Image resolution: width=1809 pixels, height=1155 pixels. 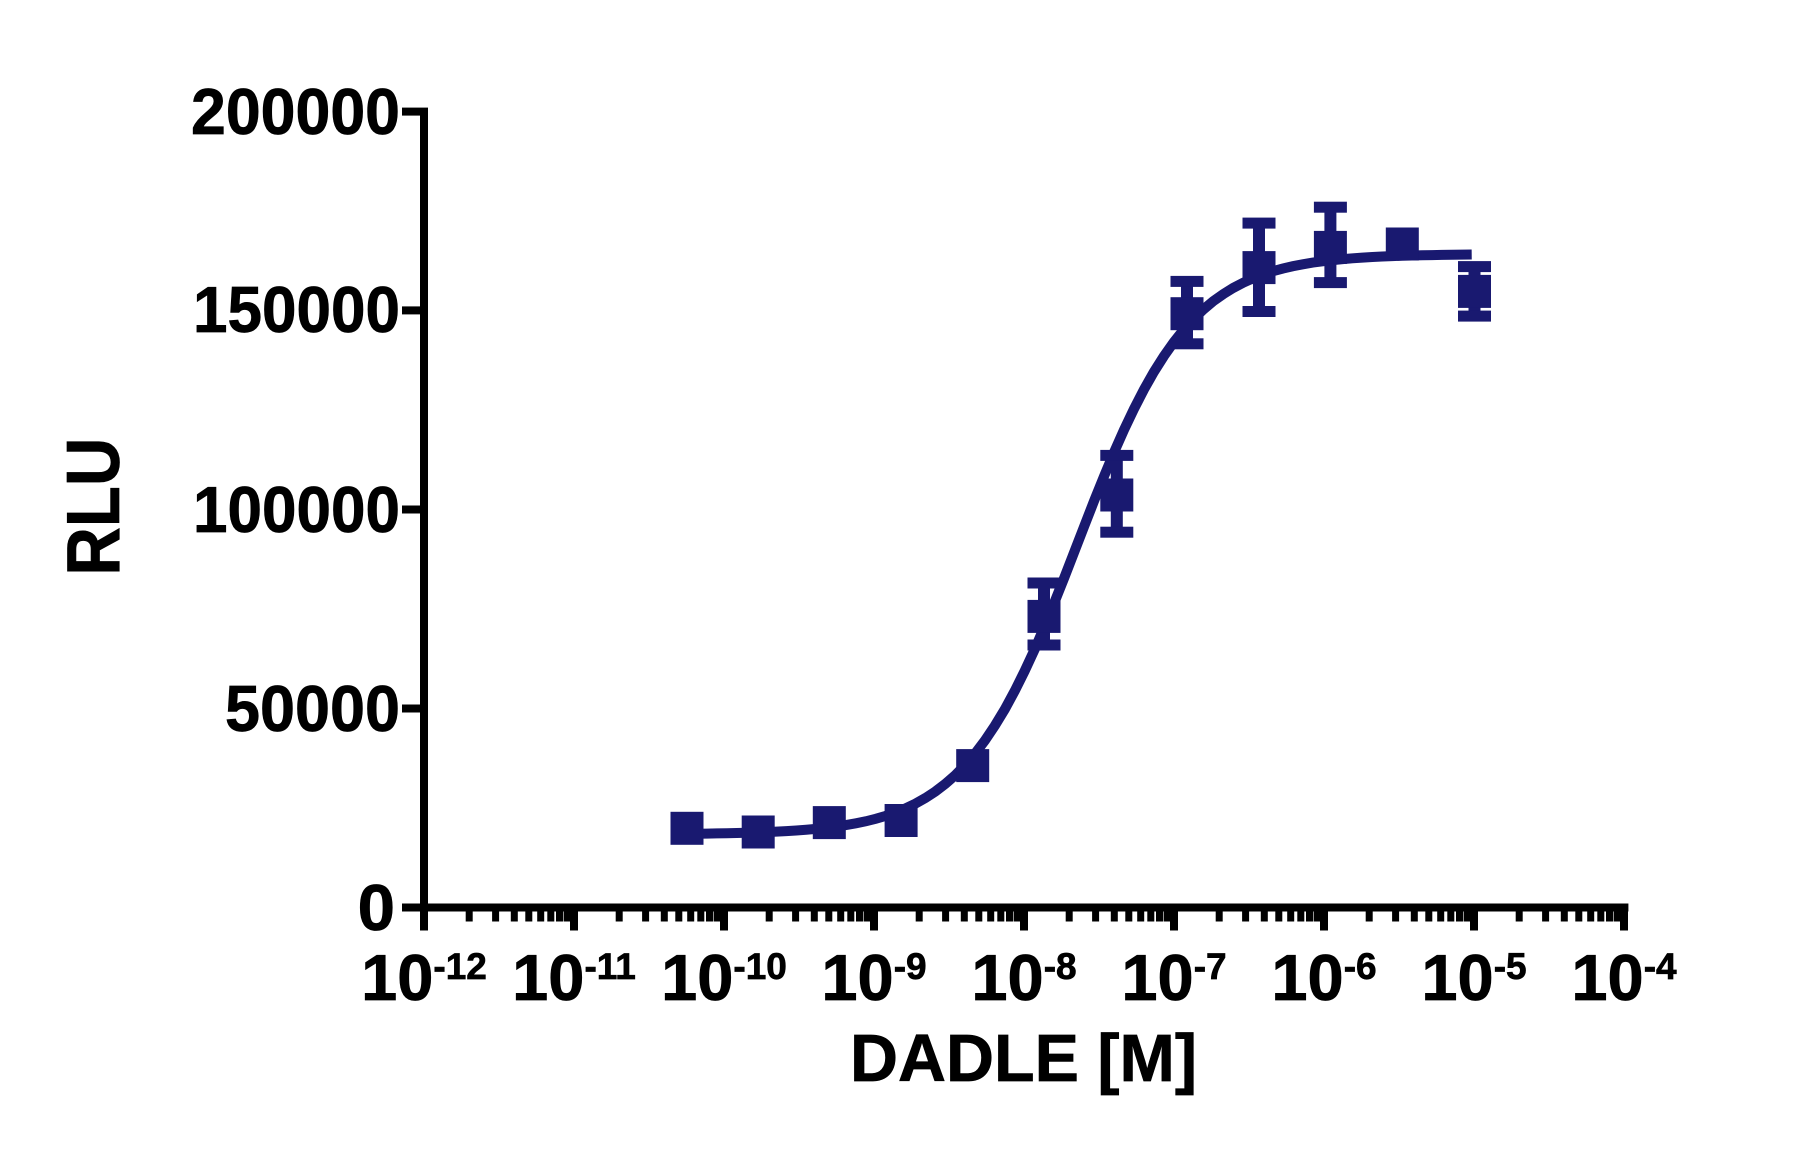 What do you see at coordinates (376, 907) in the screenshot?
I see `svg-text: 0` at bounding box center [376, 907].